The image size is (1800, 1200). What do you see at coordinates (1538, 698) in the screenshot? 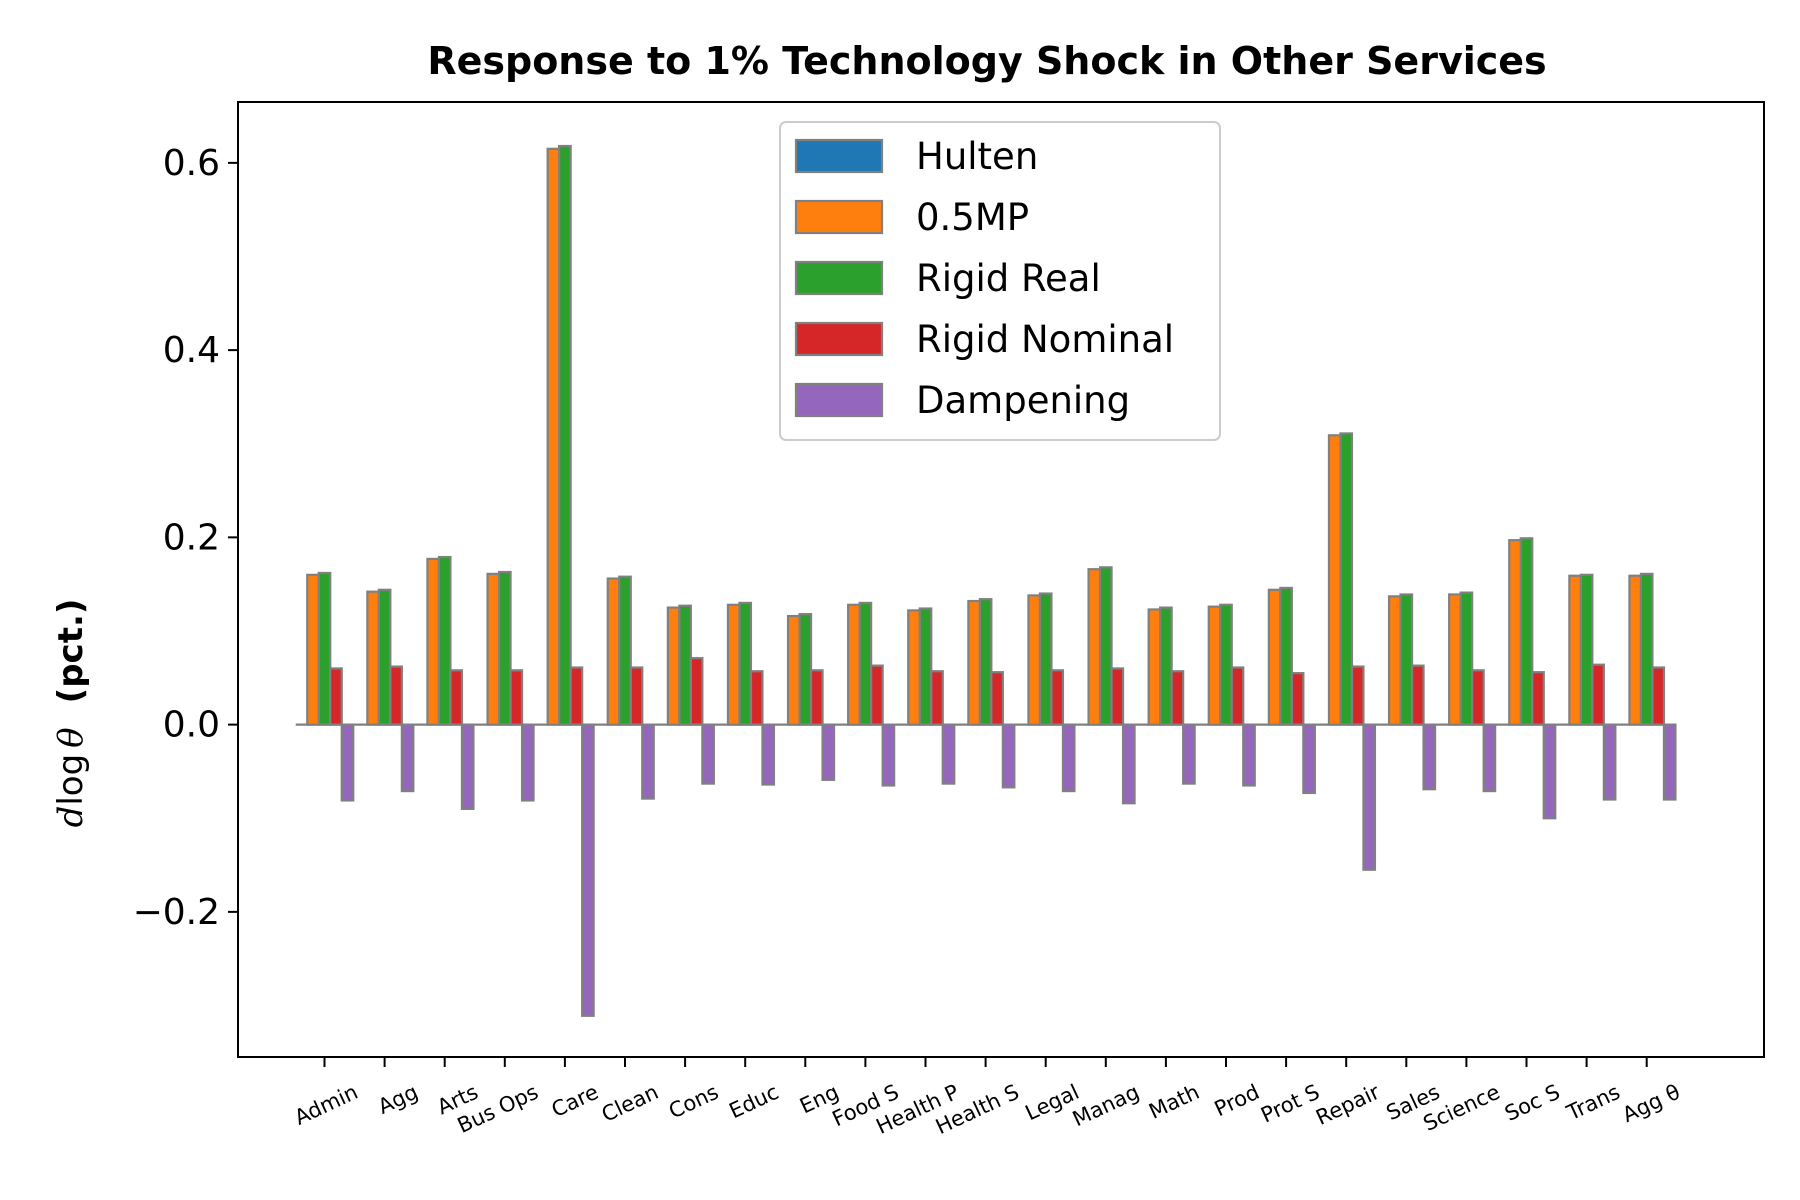
I see `bar-rigid-nominal-soc-s` at bounding box center [1538, 698].